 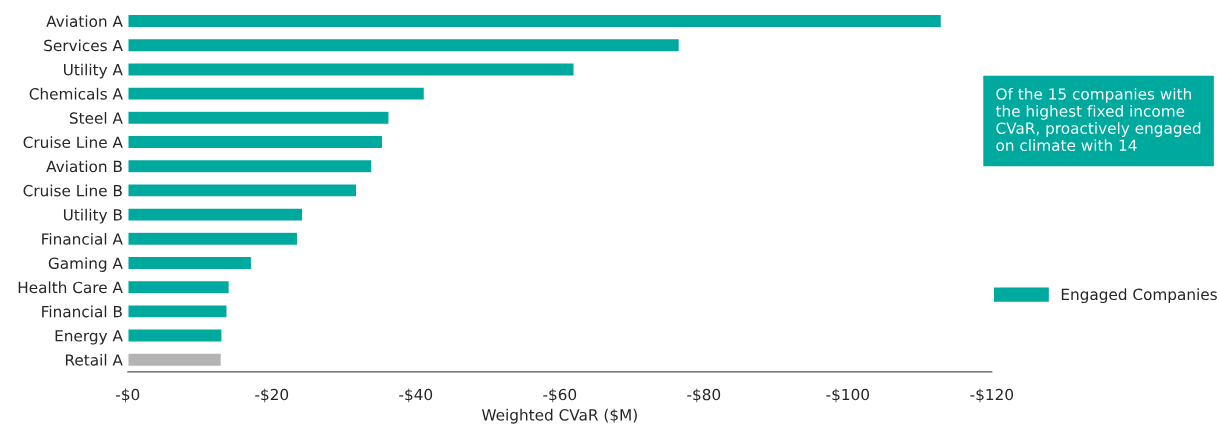 What do you see at coordinates (704, 395) in the screenshot?
I see `x-tick-label: -$80` at bounding box center [704, 395].